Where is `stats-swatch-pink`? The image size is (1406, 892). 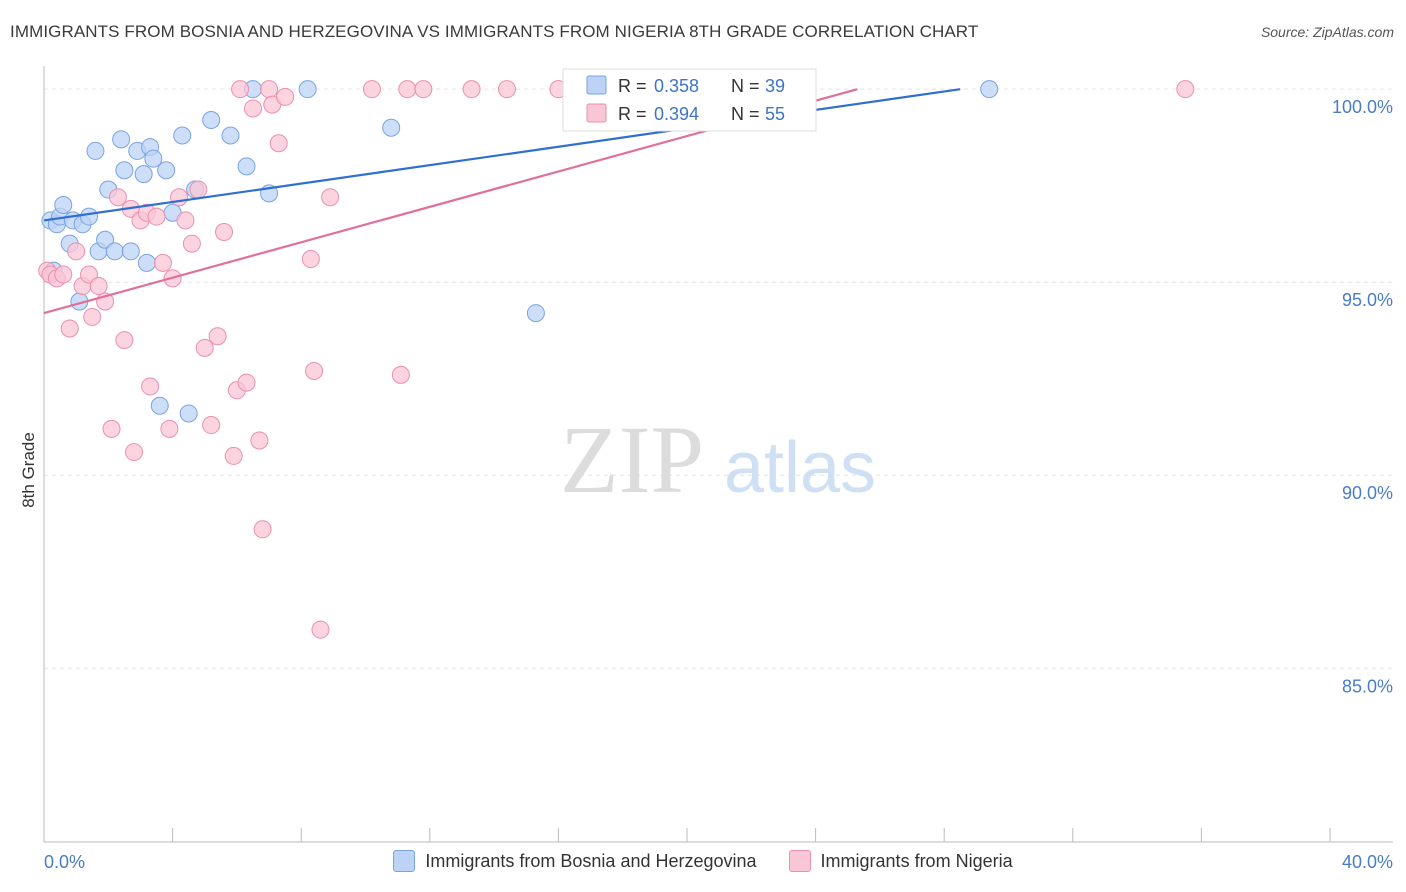
stats-swatch-pink is located at coordinates (596, 113).